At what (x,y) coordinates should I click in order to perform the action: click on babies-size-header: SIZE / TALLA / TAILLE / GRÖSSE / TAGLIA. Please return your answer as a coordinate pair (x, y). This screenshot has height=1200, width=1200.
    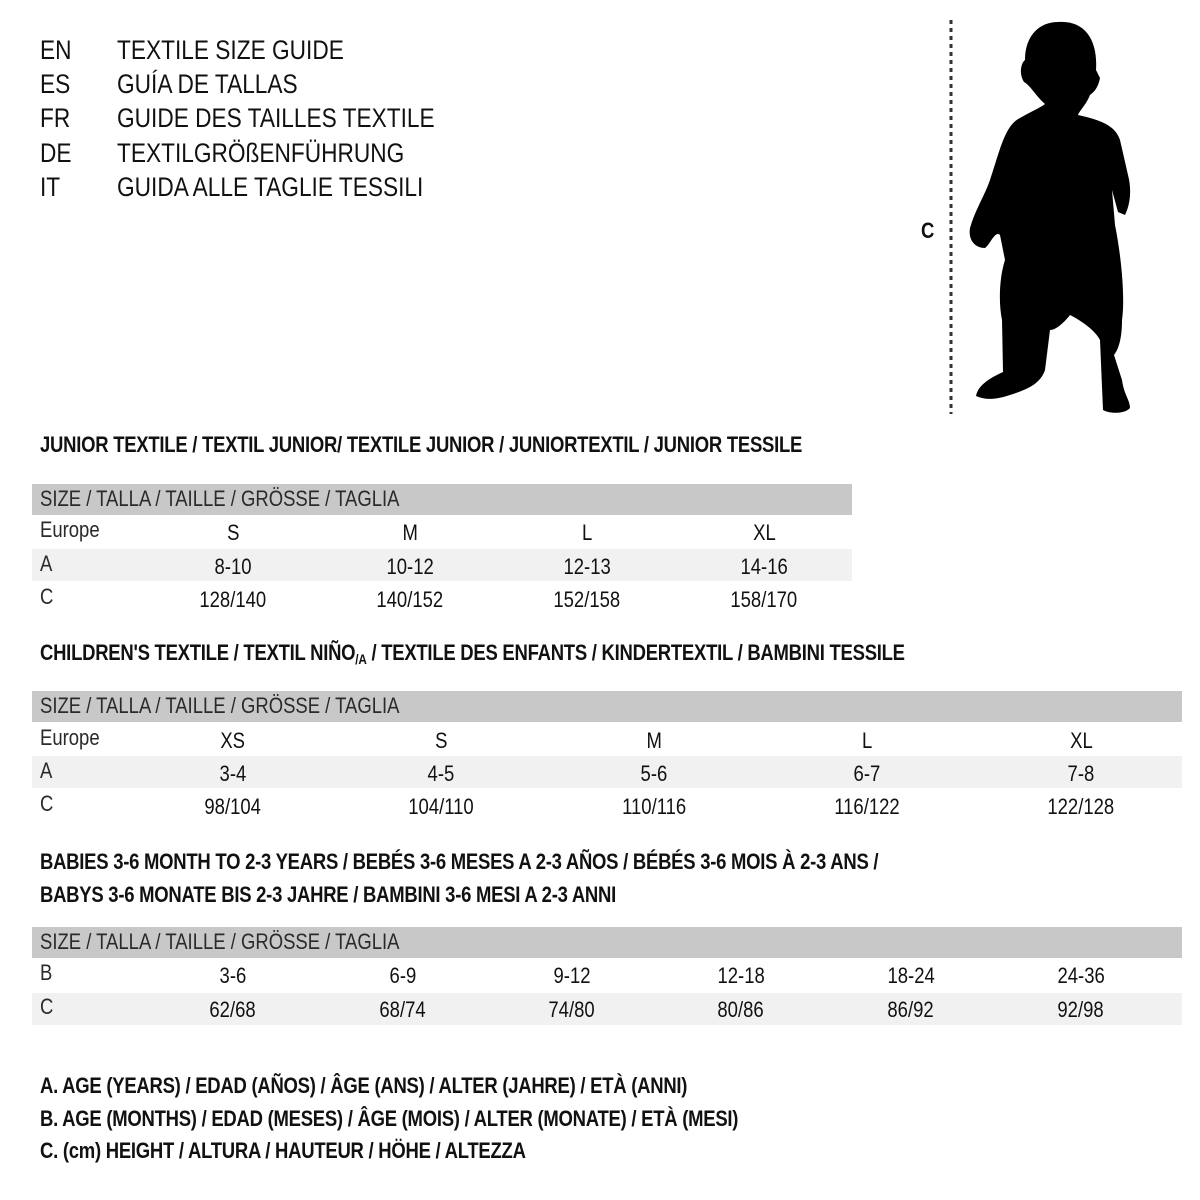
    Looking at the image, I should click on (607, 942).